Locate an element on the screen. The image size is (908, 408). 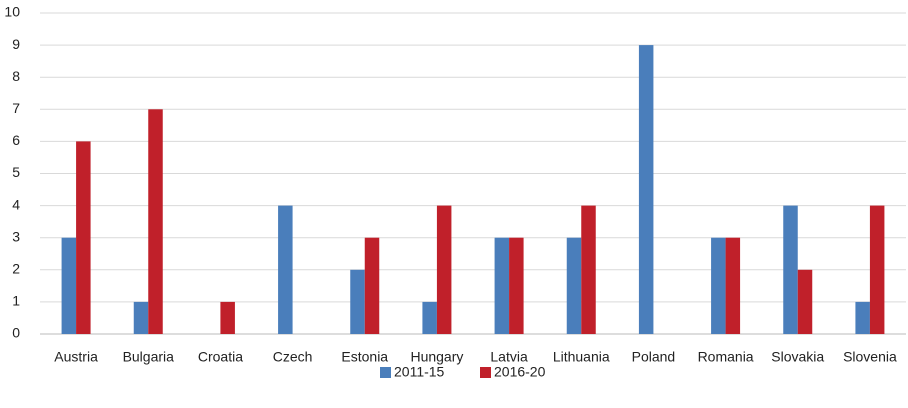
y-tick-label: 9 is located at coordinates (16, 44).